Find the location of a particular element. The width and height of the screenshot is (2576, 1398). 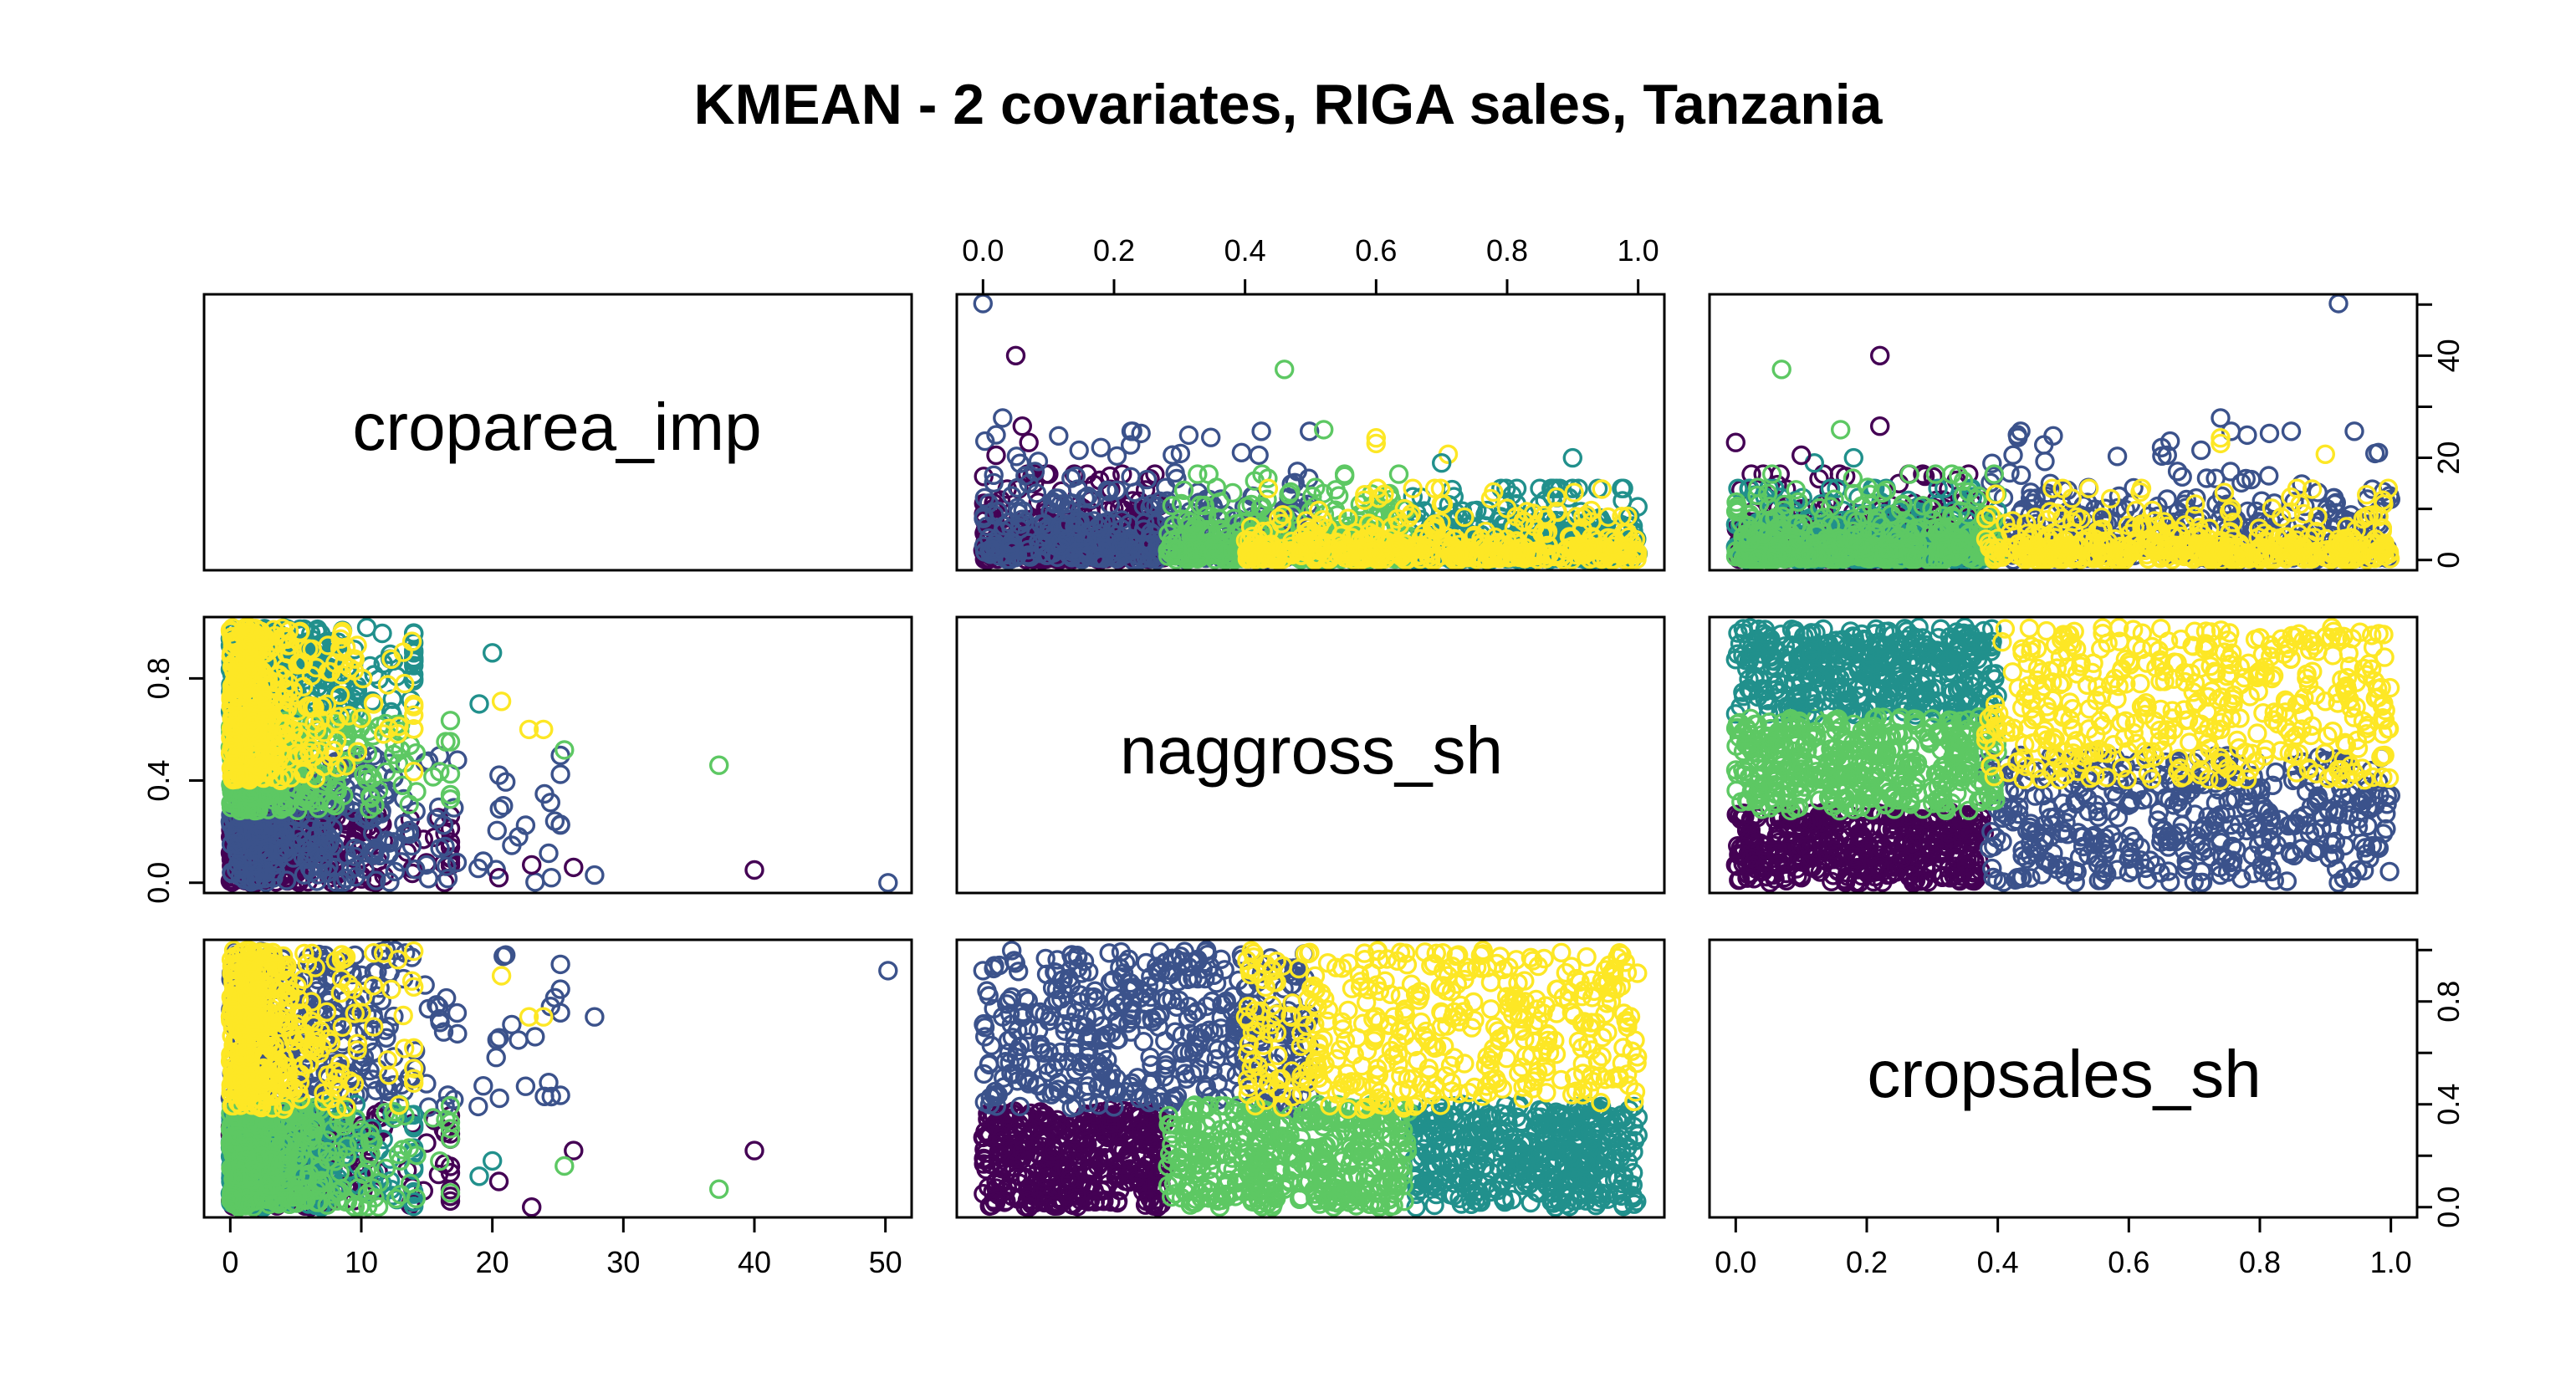

panel-points-r0-c1 is located at coordinates (1310, 431).